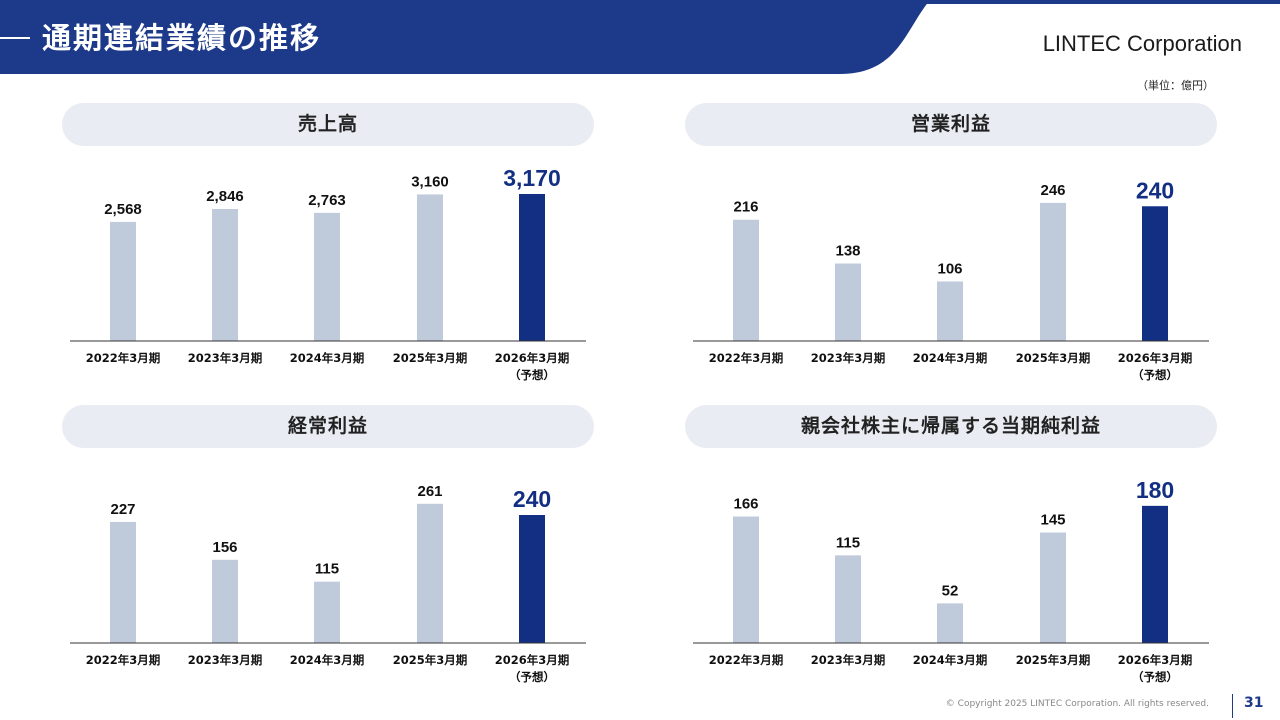  Describe the element at coordinates (1052, 520) in the screenshot. I see `bar-value-label: 145` at that location.